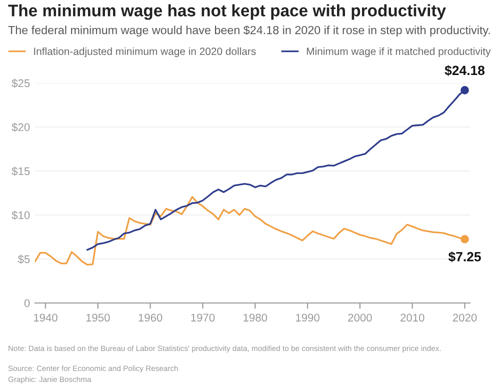 Image resolution: width=500 pixels, height=389 pixels. I want to click on y-tick-label: $15, so click(21, 171).